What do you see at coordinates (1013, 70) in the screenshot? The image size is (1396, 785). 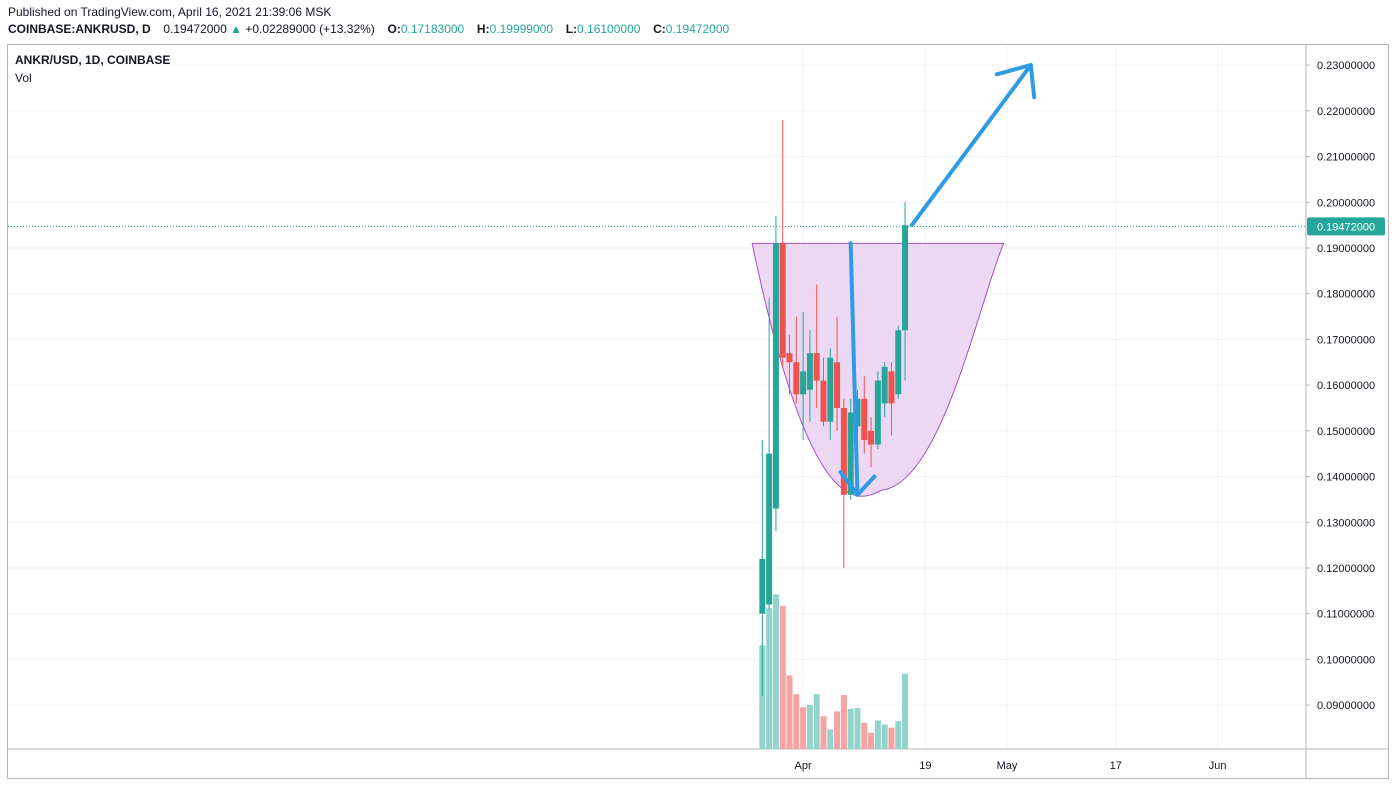 I see `up-arrow-head-left` at bounding box center [1013, 70].